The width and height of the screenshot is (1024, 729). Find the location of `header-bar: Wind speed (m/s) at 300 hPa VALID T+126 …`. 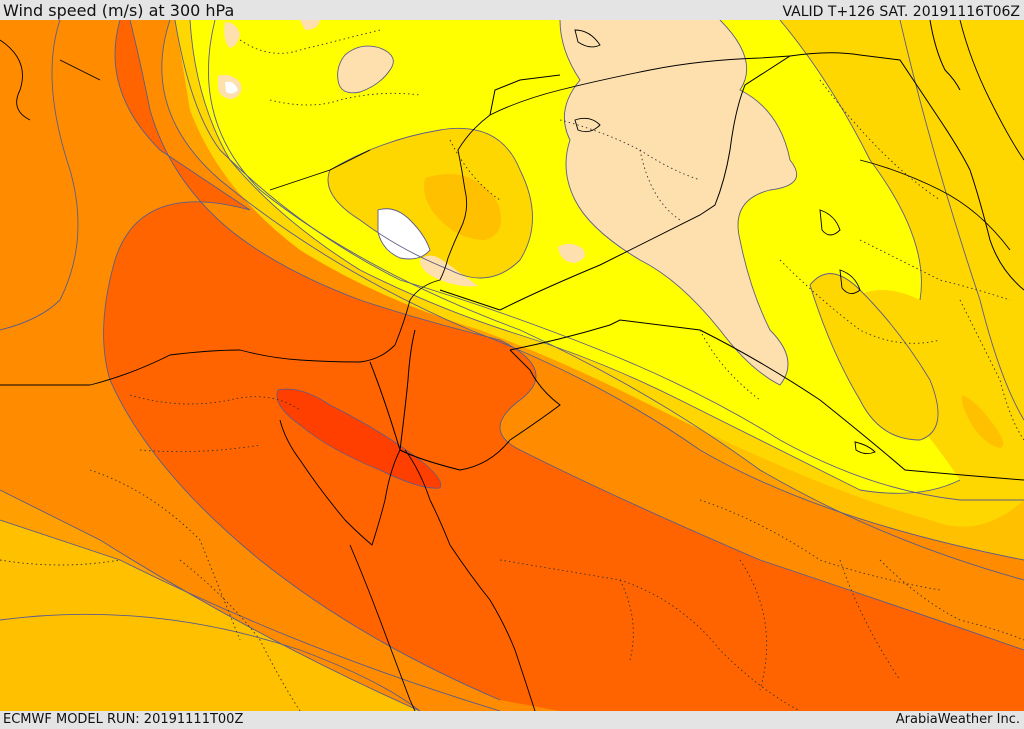

header-bar: Wind speed (m/s) at 300 hPa VALID T+126 … is located at coordinates (512, 10).